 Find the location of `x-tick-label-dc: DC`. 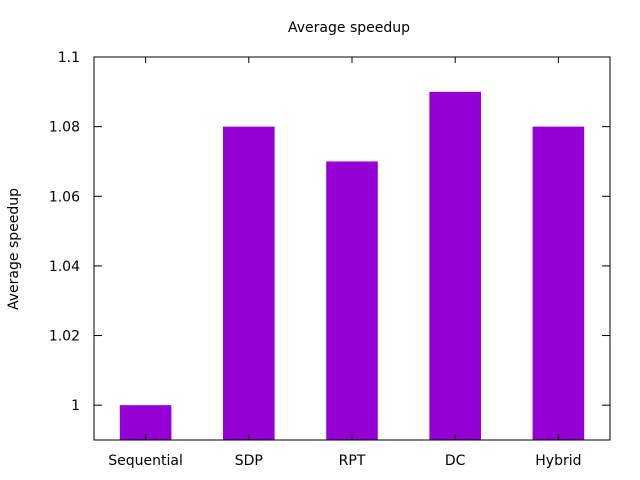

x-tick-label-dc: DC is located at coordinates (455, 461).